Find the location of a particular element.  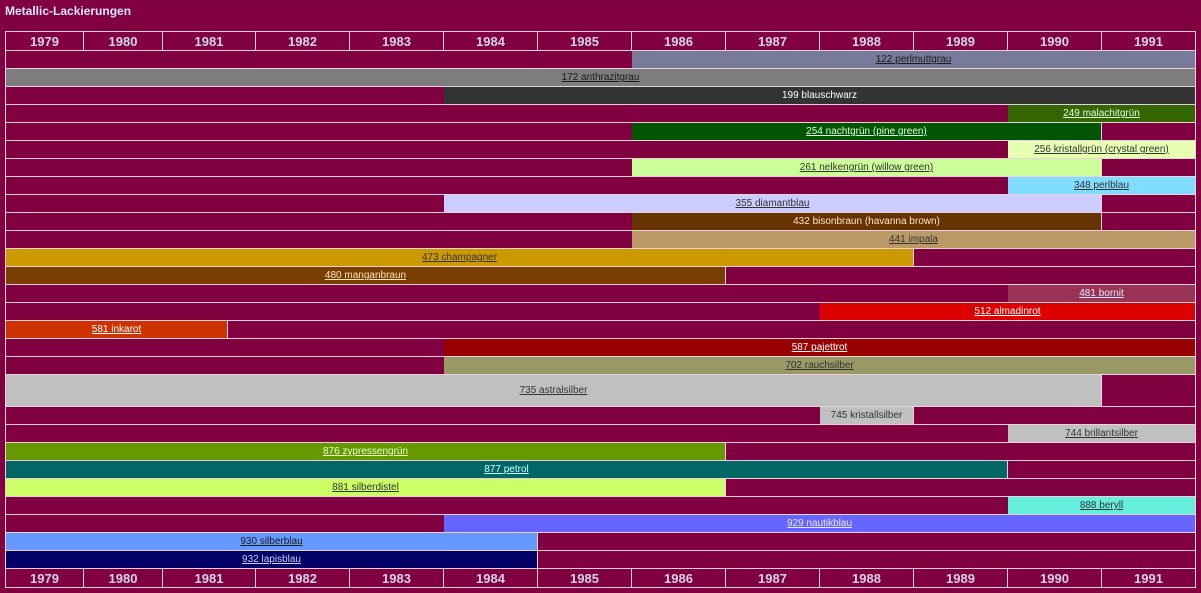

color-bar-link: 745 kristallsilber is located at coordinates (867, 415).